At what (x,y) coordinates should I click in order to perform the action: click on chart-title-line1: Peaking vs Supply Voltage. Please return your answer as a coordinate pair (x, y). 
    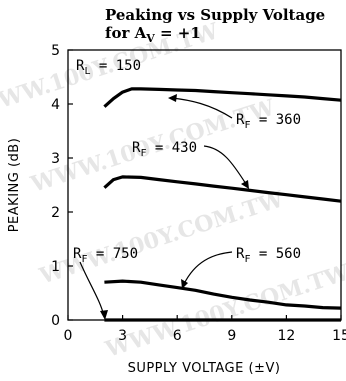
    Looking at the image, I should click on (215, 15).